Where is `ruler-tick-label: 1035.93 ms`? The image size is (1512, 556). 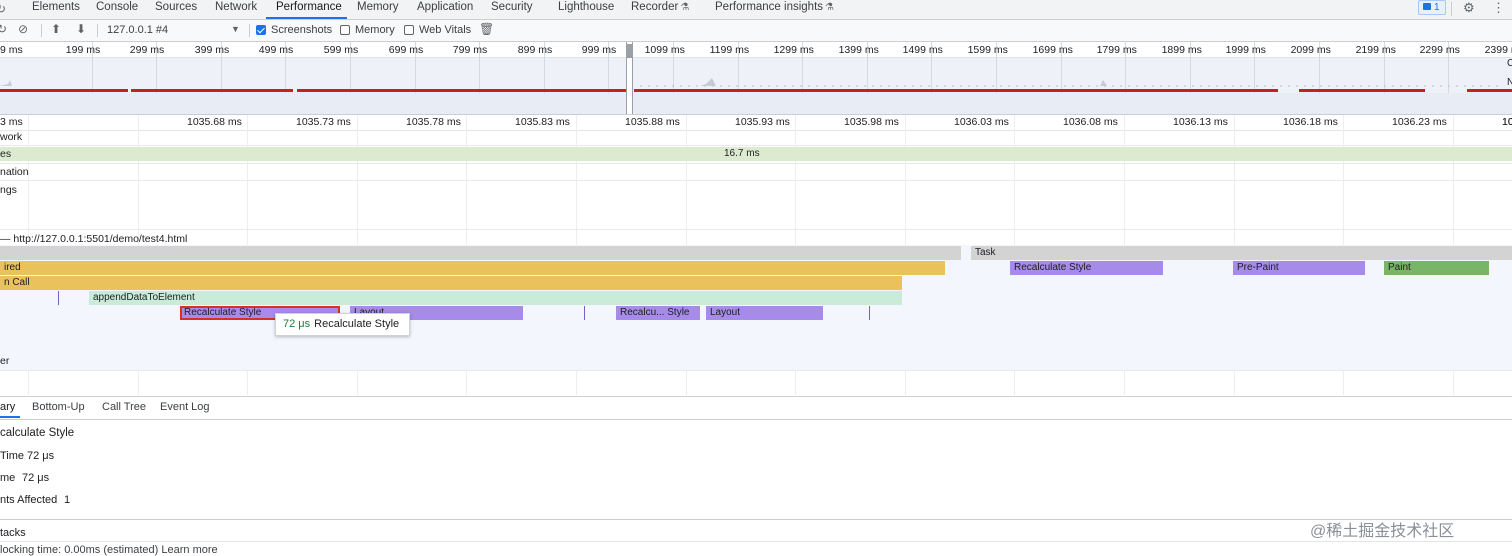 ruler-tick-label: 1035.93 ms is located at coordinates (762, 122).